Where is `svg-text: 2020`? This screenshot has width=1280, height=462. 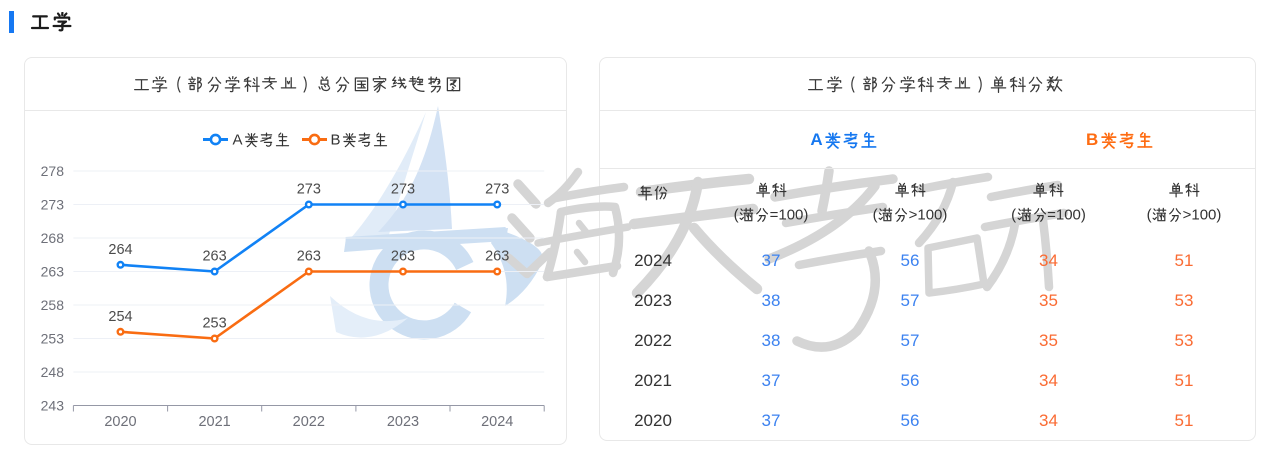
svg-text: 2020 is located at coordinates (120, 422).